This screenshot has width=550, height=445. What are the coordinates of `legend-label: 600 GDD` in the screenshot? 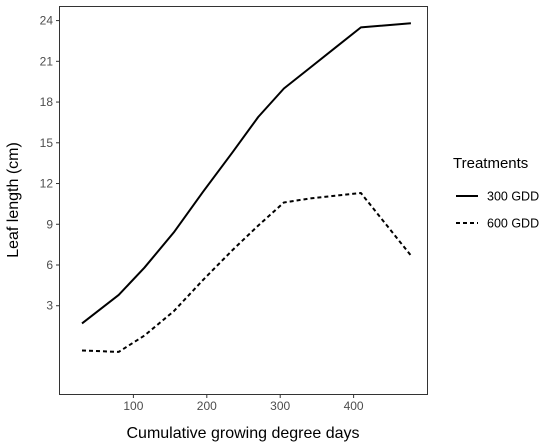 It's located at (513, 224).